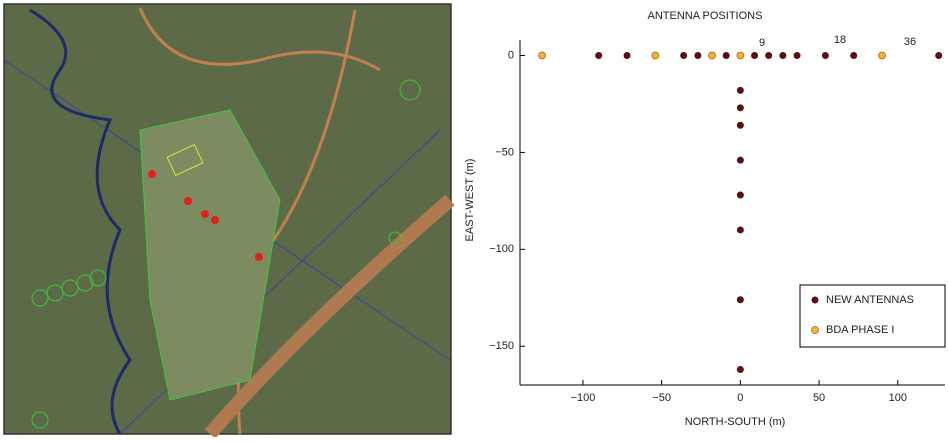  I want to click on x-axis-label: NORTH-SOUTH (m), so click(735, 422).